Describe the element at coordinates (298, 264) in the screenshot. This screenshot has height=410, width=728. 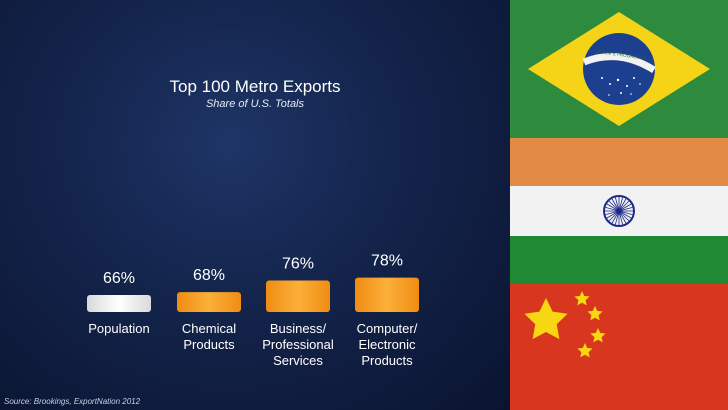
I see `data-label-2: 76%` at that location.